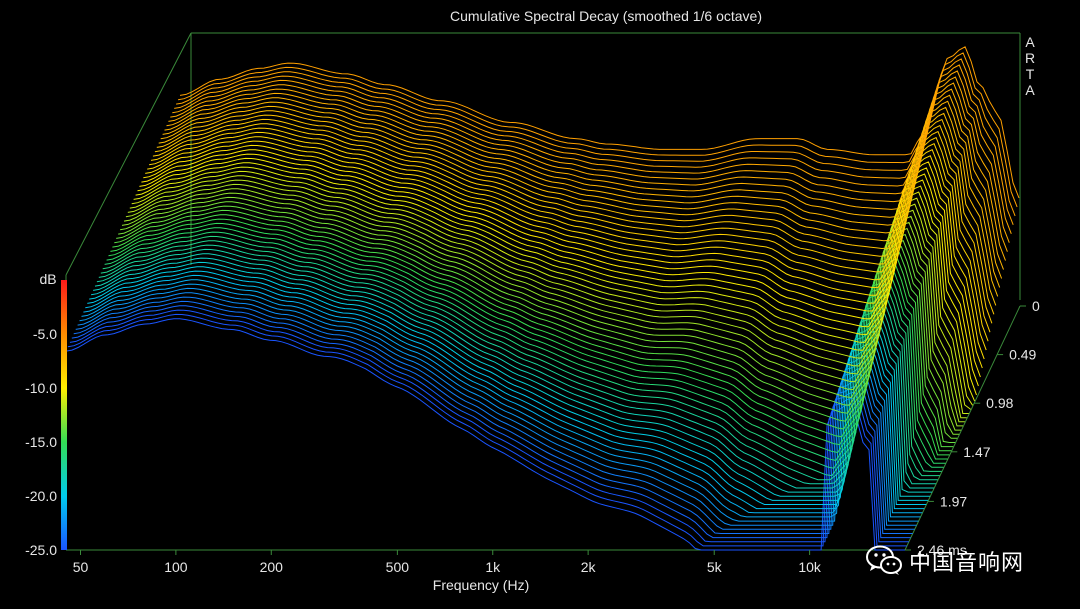 The image size is (1080, 609). Describe the element at coordinates (1036, 306) in the screenshot. I see `time-tick-label: 0` at that location.